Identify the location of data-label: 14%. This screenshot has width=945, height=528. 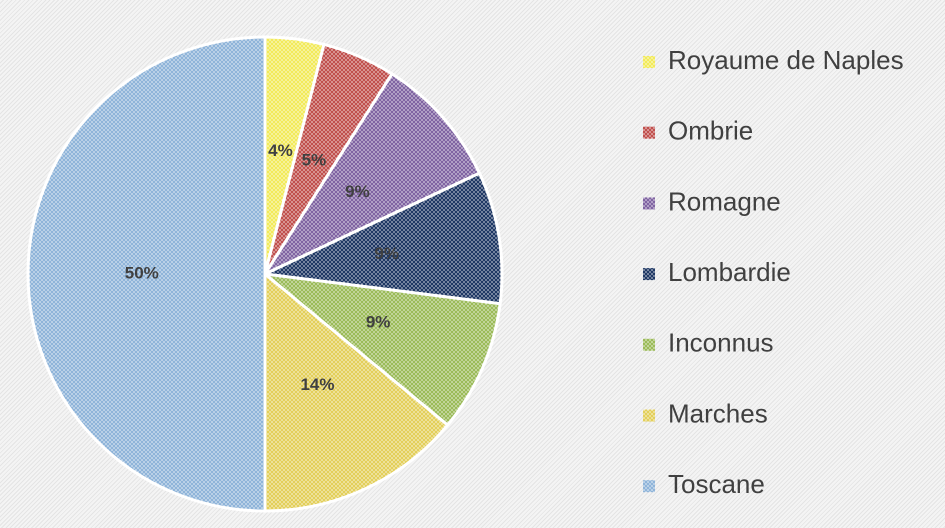
(317, 384).